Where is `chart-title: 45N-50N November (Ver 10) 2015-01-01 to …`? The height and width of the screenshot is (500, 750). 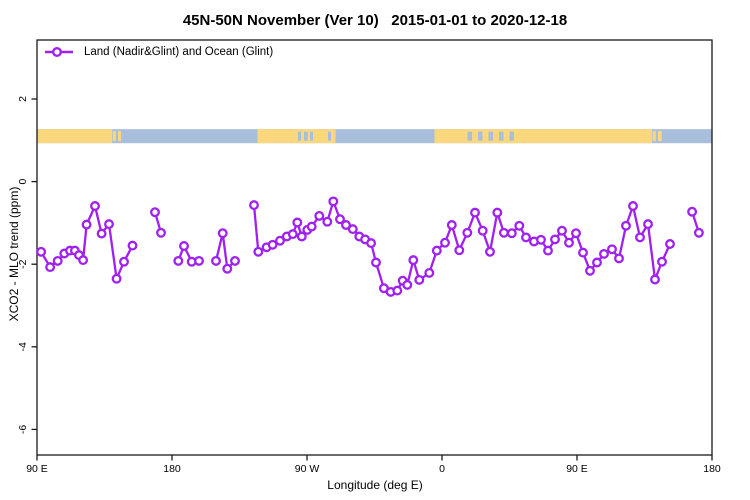 chart-title: 45N-50N November (Ver 10) 2015-01-01 to … is located at coordinates (375, 20).